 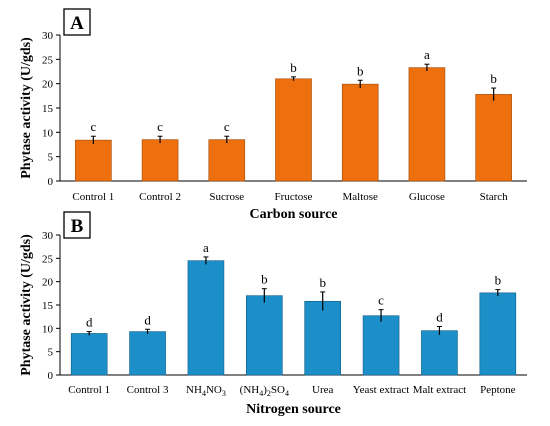 What do you see at coordinates (148, 390) in the screenshot?
I see `category-label: Control 3` at bounding box center [148, 390].